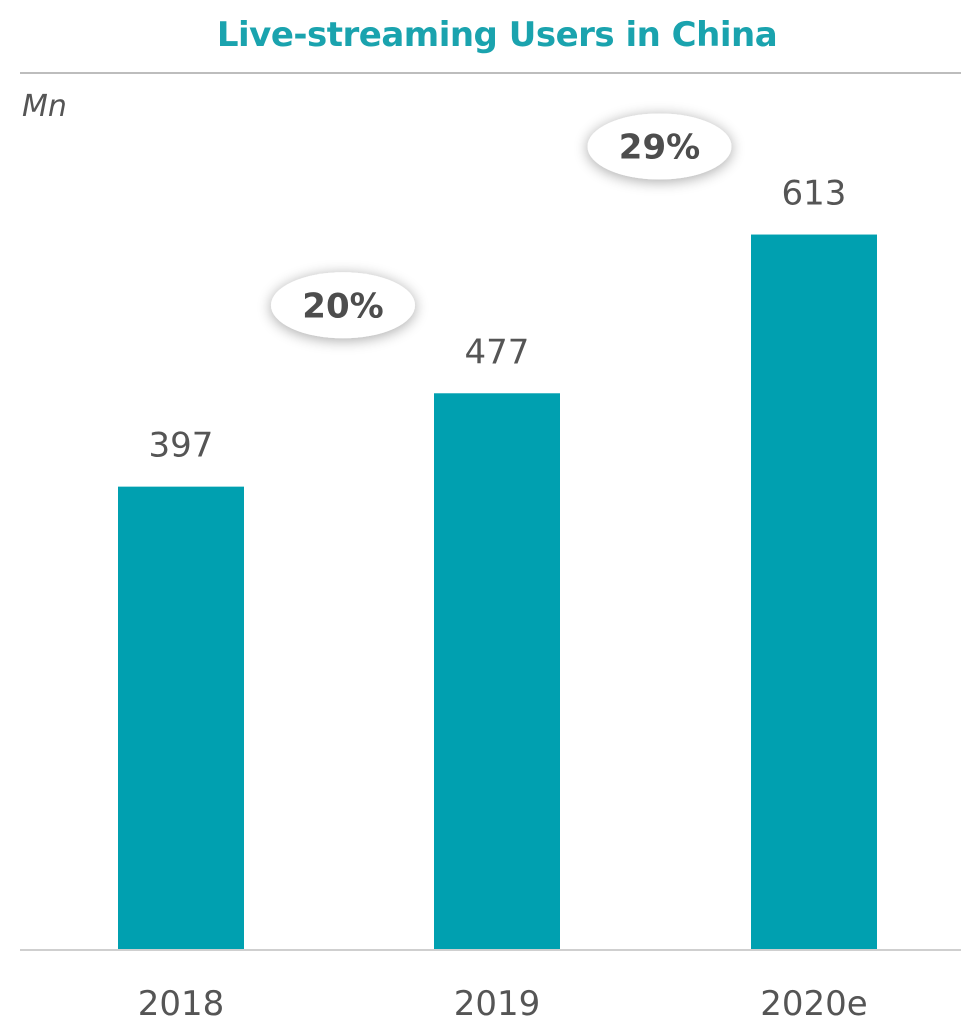  Describe the element at coordinates (181, 1004) in the screenshot. I see `x-tick-label-2018: 2018` at that location.